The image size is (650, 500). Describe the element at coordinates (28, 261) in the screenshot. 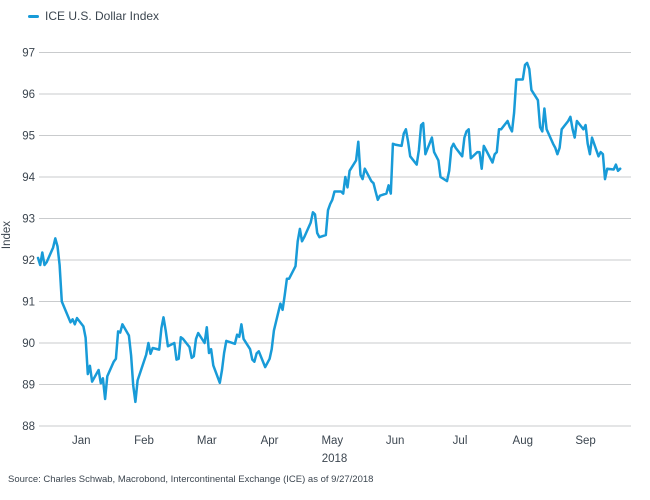

I see `y-tick-label: 92` at that location.